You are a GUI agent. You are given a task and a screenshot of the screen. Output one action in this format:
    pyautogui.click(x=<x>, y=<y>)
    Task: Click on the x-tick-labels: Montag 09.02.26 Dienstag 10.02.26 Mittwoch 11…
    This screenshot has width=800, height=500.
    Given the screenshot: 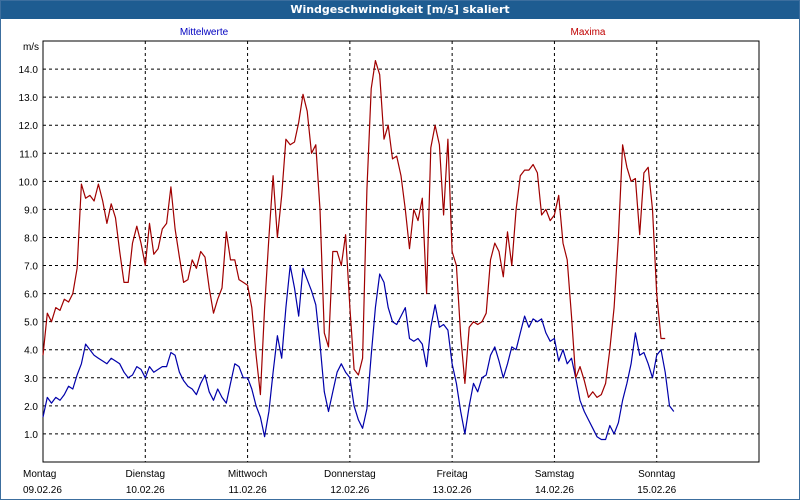 What is the action you would take?
    pyautogui.click(x=350, y=482)
    